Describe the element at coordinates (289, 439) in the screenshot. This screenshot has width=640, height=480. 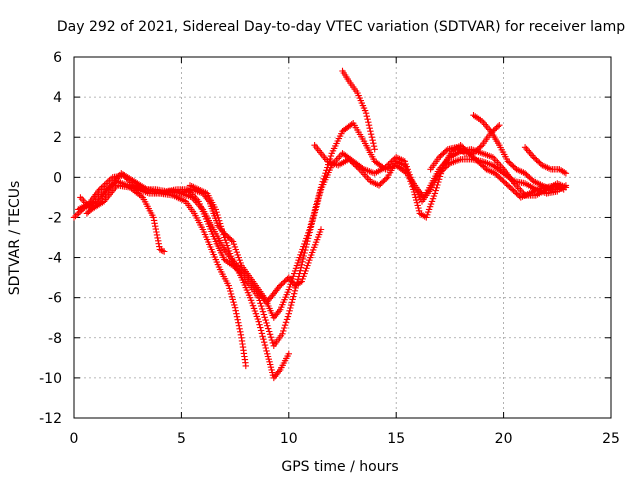
I see `x-tick-label: 10` at that location.